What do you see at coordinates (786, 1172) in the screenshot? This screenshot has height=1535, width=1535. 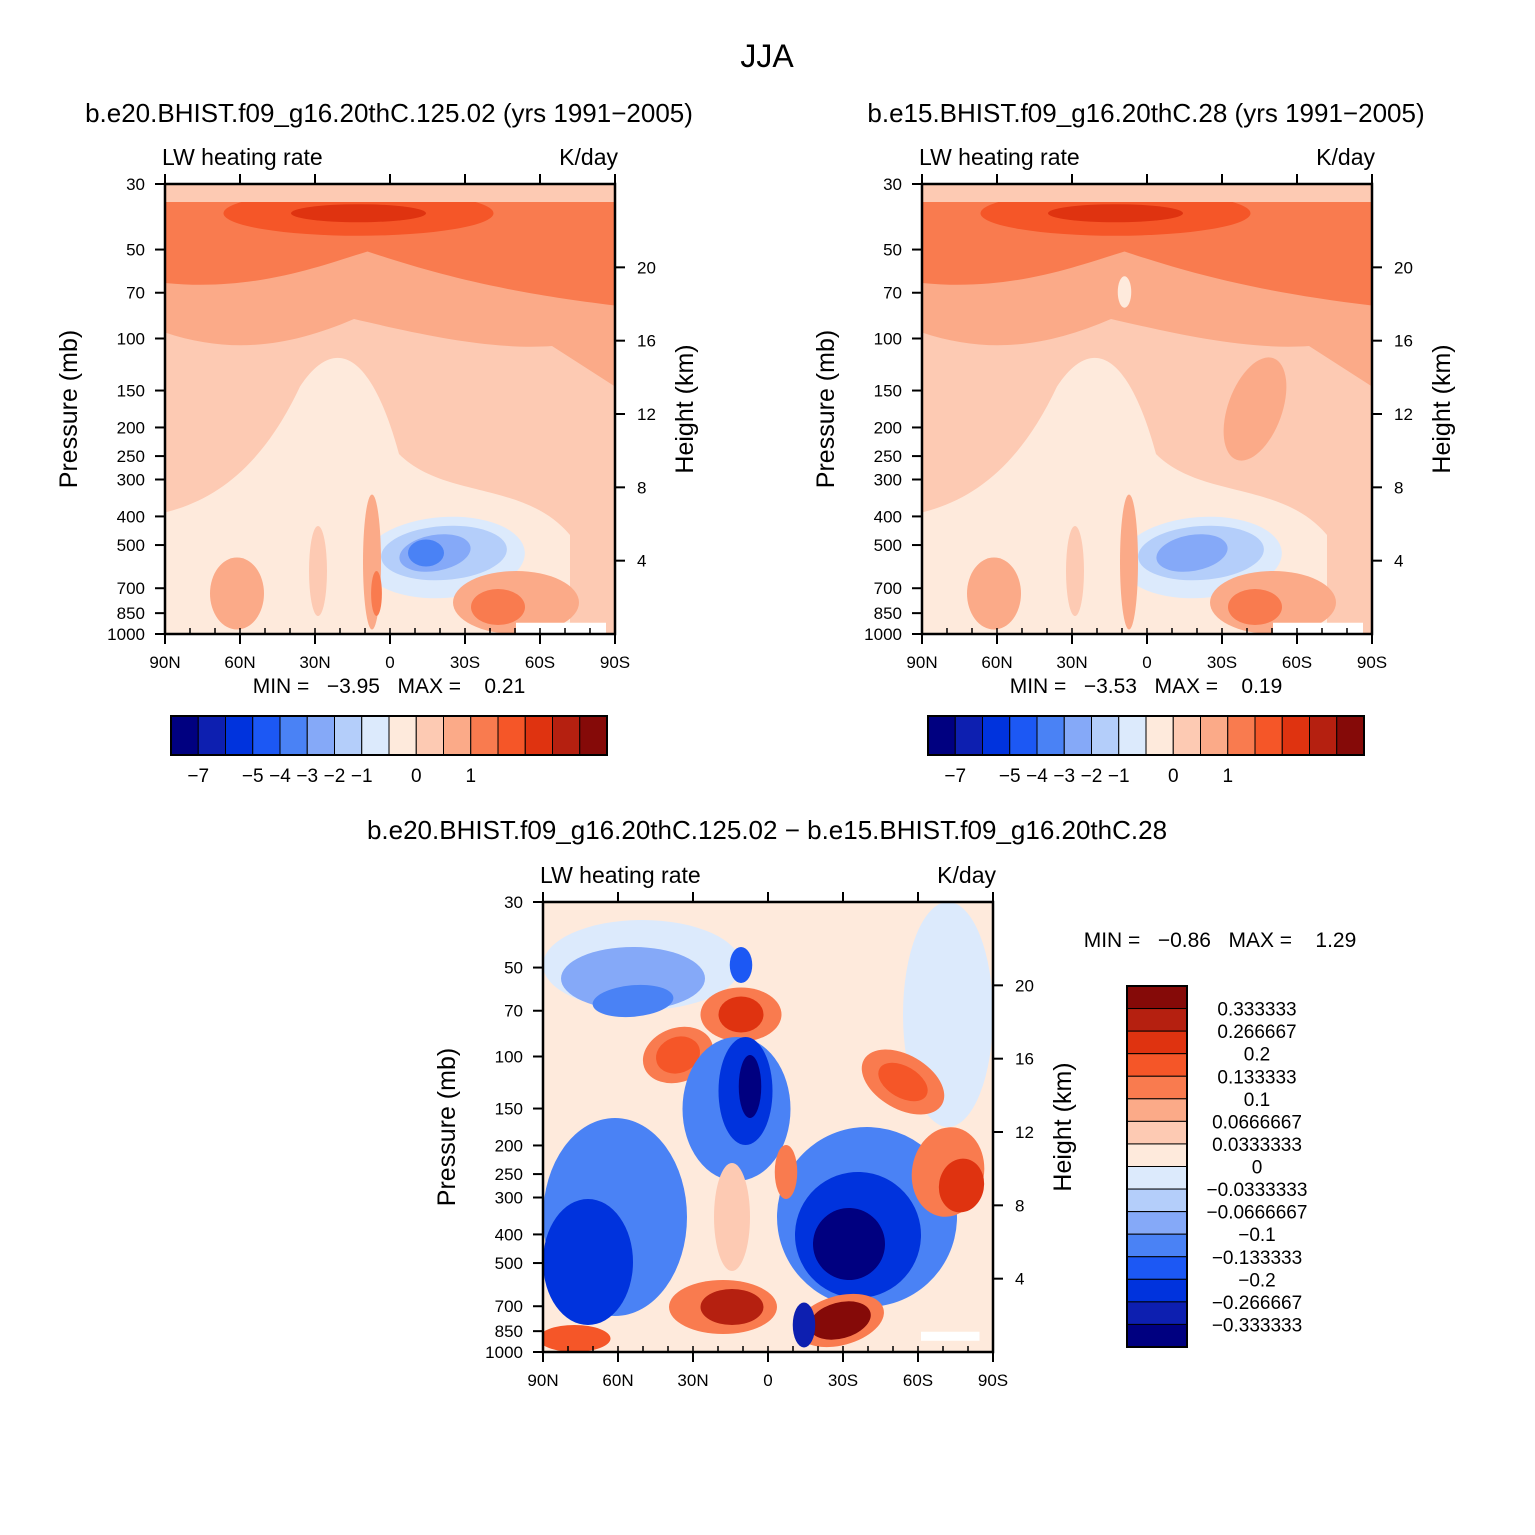 I see `contour-warm-column-core` at bounding box center [786, 1172].